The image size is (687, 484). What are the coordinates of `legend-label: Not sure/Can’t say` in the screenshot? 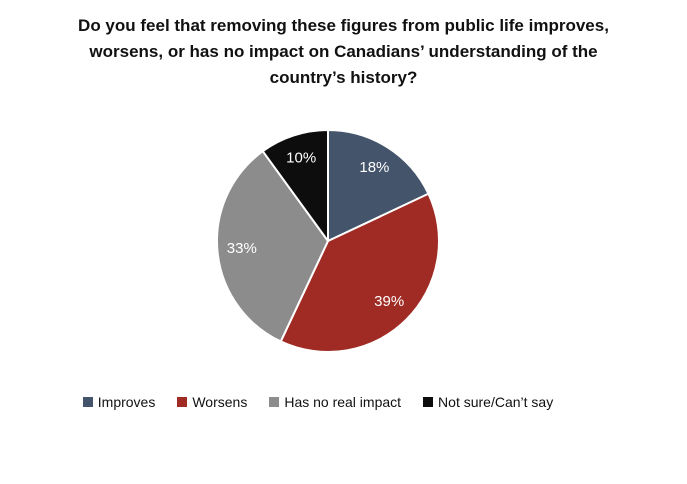 It's located at (496, 402).